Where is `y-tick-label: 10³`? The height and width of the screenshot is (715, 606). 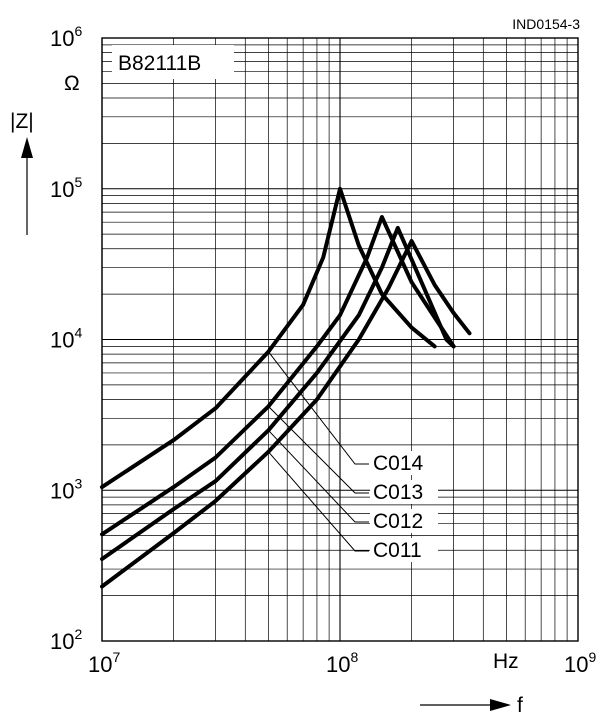 y-tick-label: 10³ is located at coordinates (66, 489).